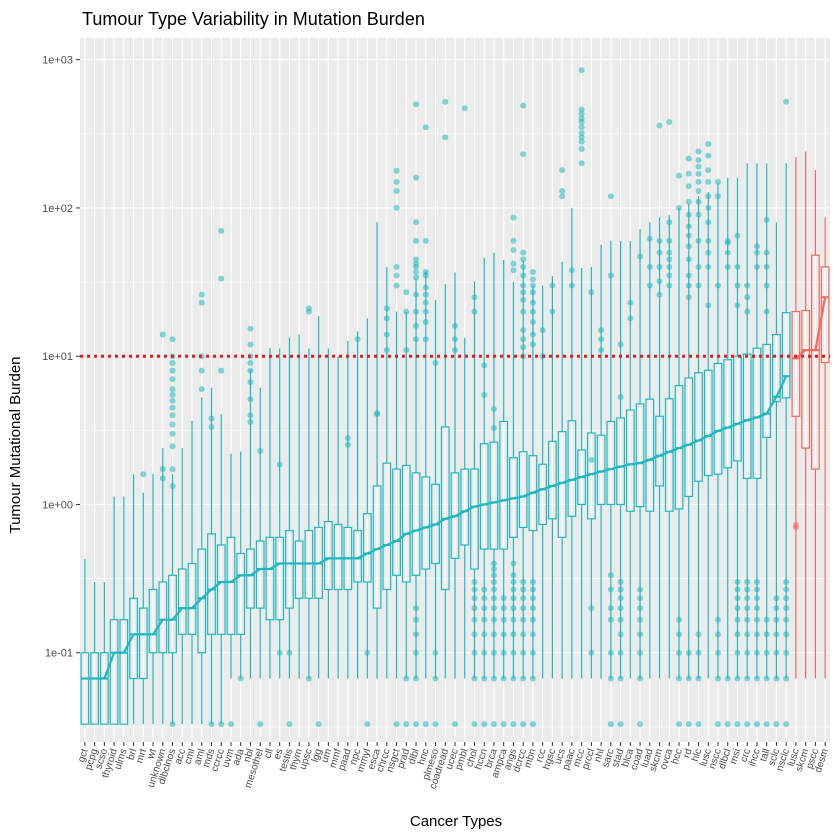  I want to click on x-tick-label: gct, so click(83, 755).